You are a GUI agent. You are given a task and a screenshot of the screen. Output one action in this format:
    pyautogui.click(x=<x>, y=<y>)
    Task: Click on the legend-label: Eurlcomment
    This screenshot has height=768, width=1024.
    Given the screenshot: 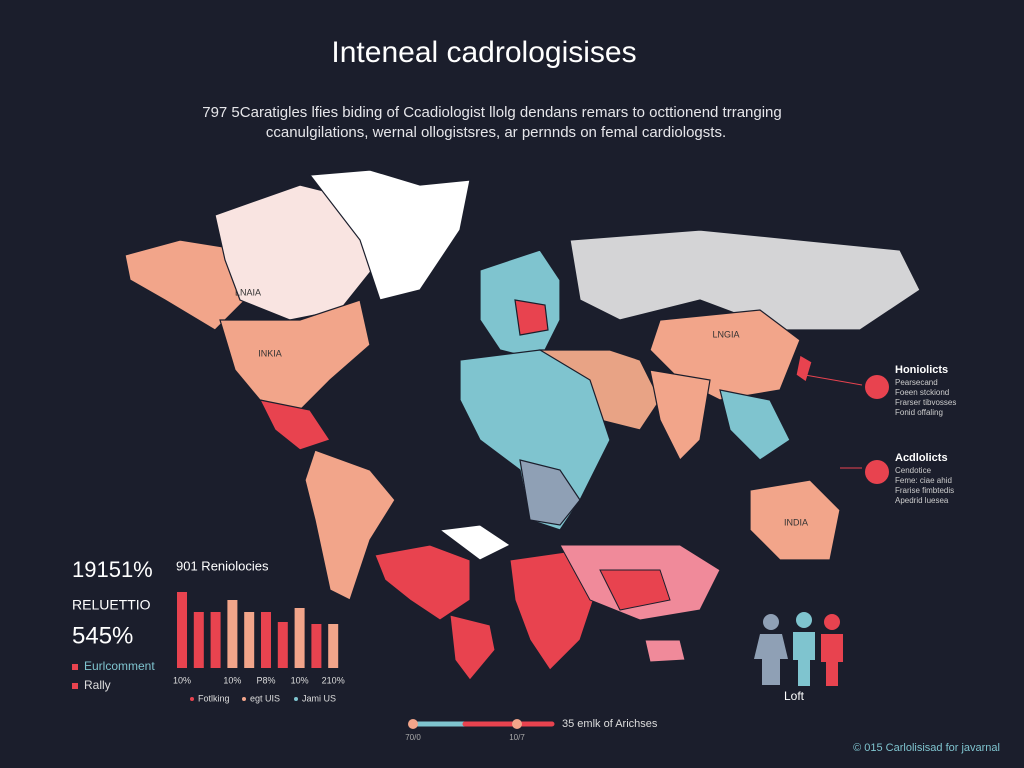 What is the action you would take?
    pyautogui.click(x=119, y=666)
    